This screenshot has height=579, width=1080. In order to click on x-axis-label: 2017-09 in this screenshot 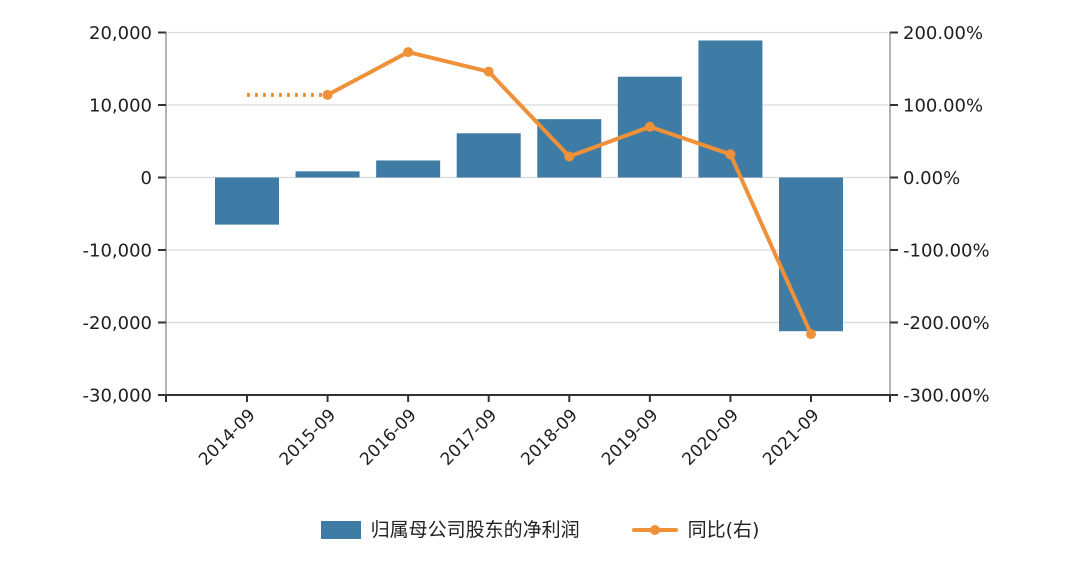, I will do `click(469, 437)`.